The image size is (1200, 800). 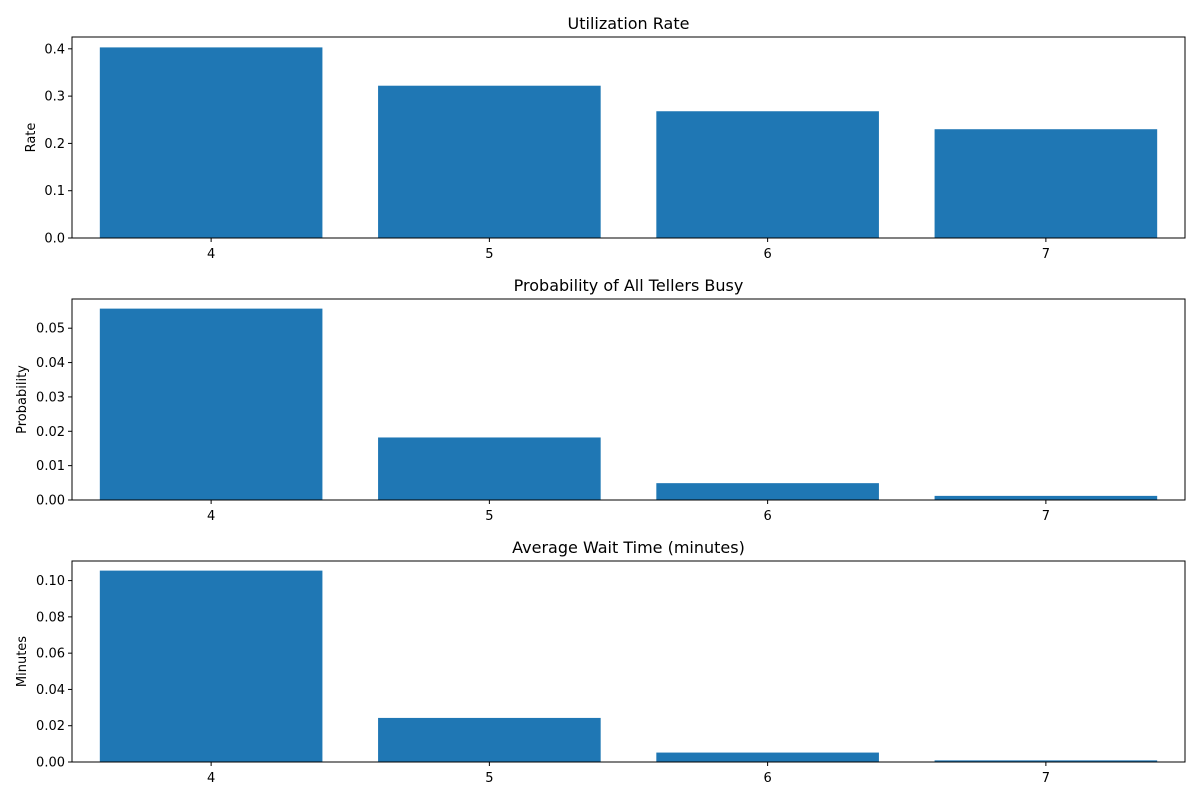 What do you see at coordinates (50, 329) in the screenshot?
I see `y-tick-label: 0.05` at bounding box center [50, 329].